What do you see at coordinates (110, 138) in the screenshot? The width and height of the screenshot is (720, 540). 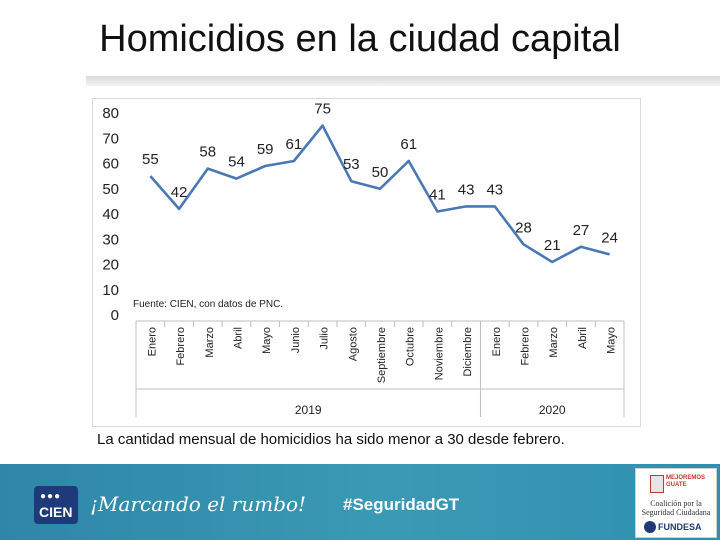 I see `y-tick-label: 70` at bounding box center [110, 138].